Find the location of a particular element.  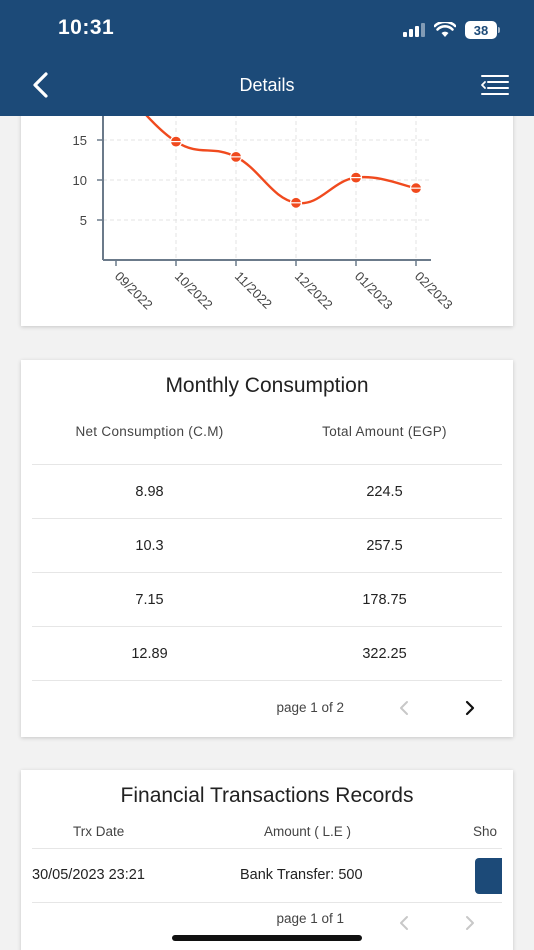

x-tick-label: 11/2022 is located at coordinates (253, 290).